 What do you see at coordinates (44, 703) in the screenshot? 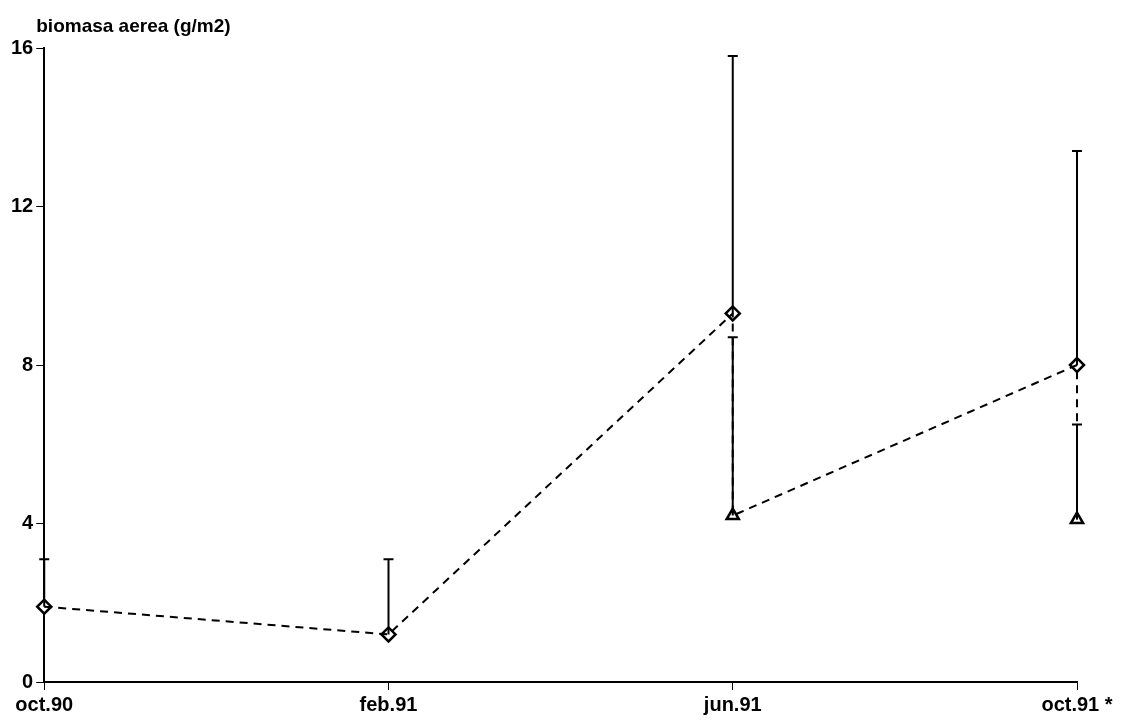
I see `x-tick-label: oct.90` at bounding box center [44, 703].